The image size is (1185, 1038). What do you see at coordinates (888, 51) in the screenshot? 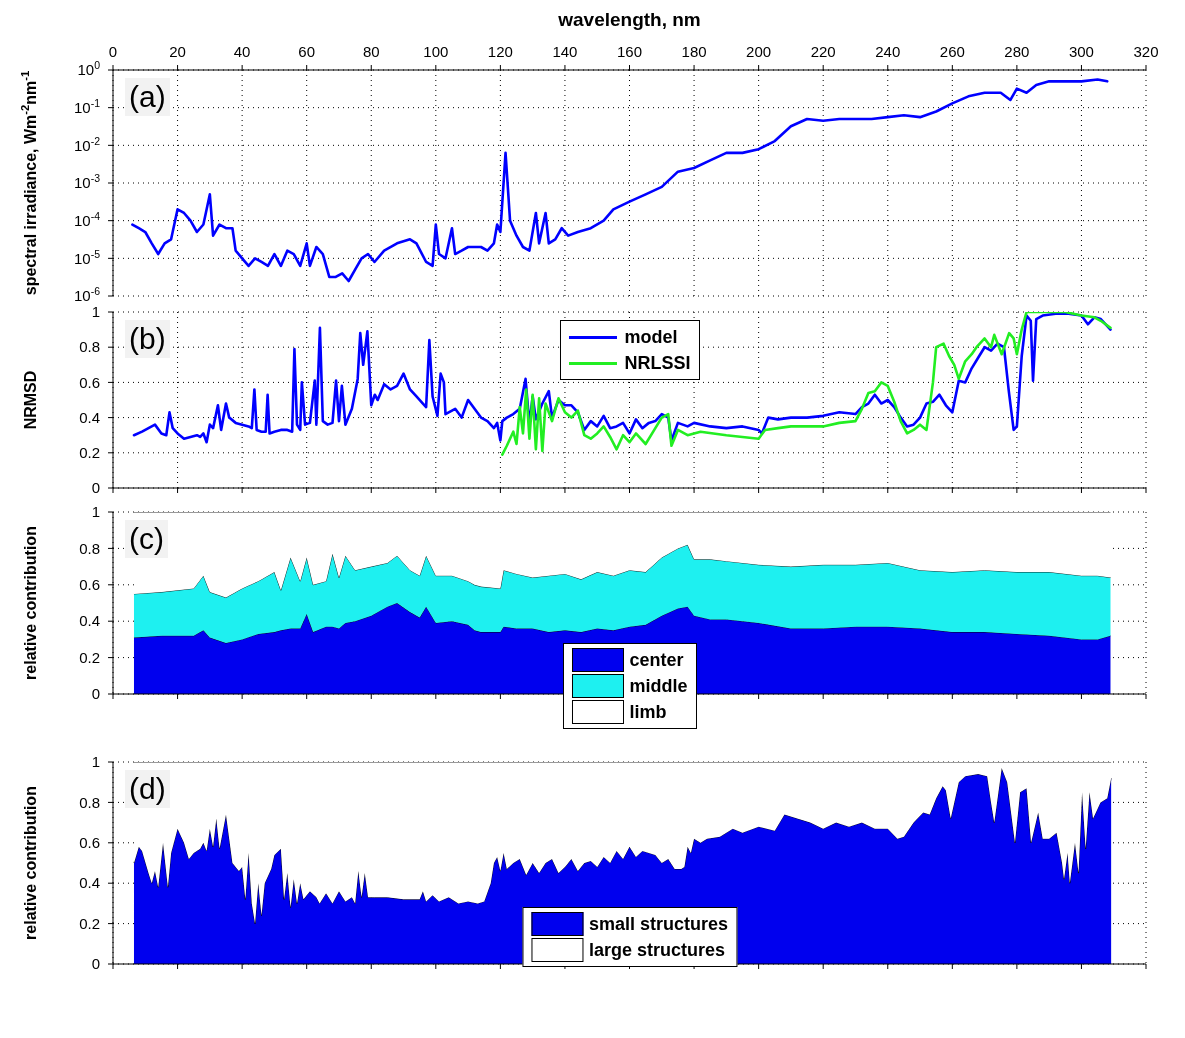
I see `x-tick-label: 240` at bounding box center [888, 51].